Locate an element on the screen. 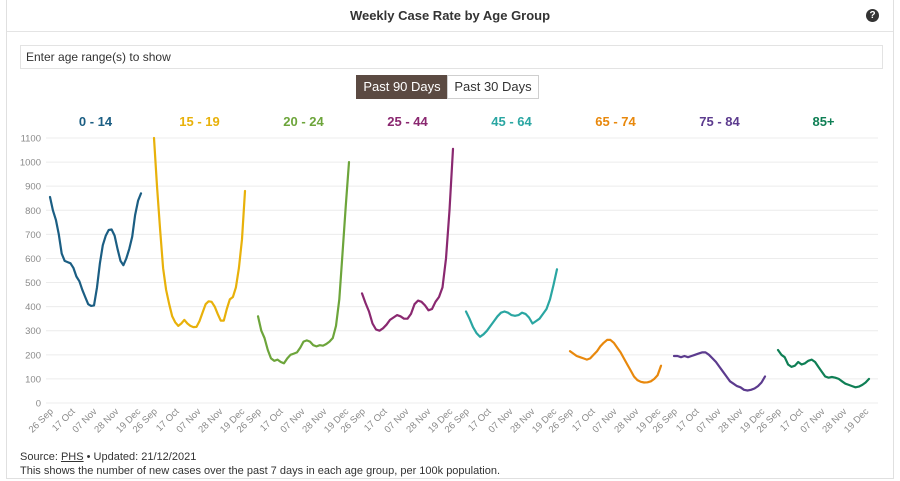  y-tick-label: 0 is located at coordinates (38, 404).